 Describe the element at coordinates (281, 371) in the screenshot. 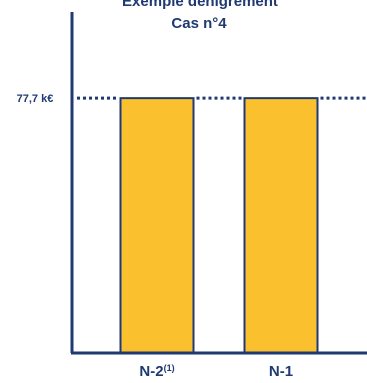

I see `category-label-2: N-1` at that location.